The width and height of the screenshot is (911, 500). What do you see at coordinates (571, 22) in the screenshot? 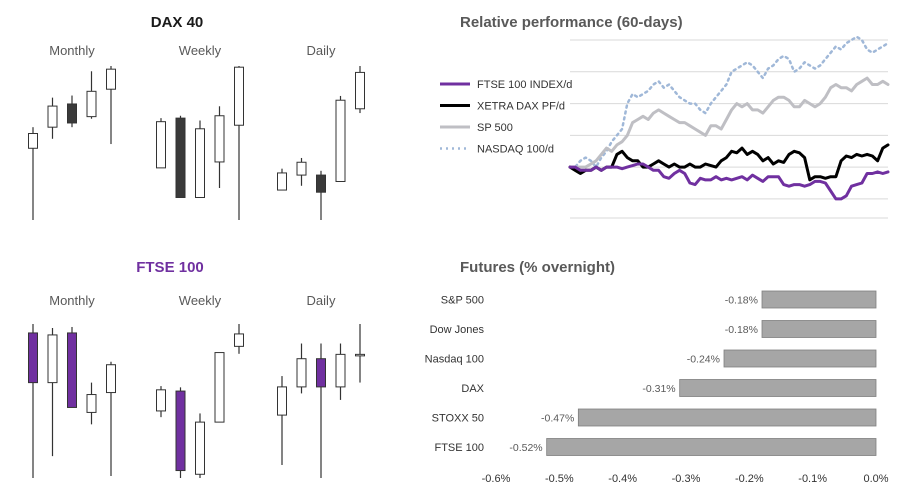
I see `relative-performance-title: Relative performance (60-days)` at bounding box center [571, 22].